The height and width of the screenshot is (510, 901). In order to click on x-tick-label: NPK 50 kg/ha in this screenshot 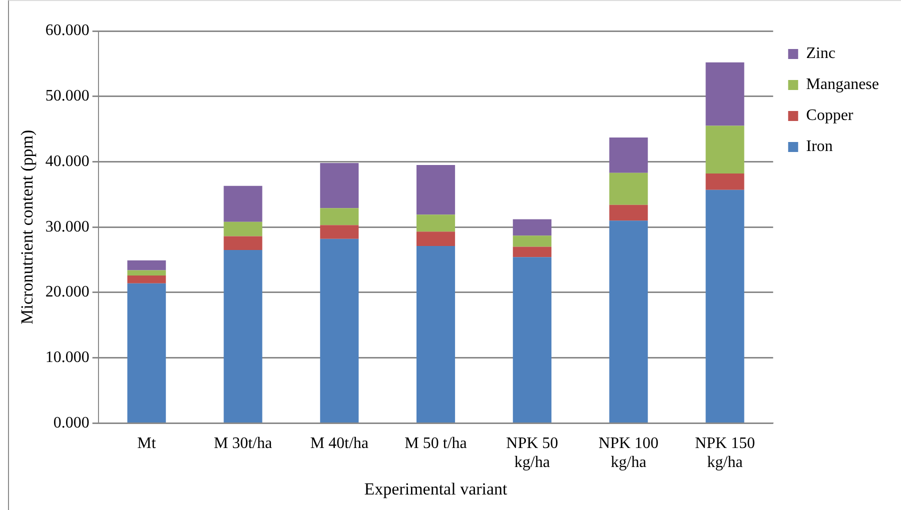, I will do `click(532, 453)`.